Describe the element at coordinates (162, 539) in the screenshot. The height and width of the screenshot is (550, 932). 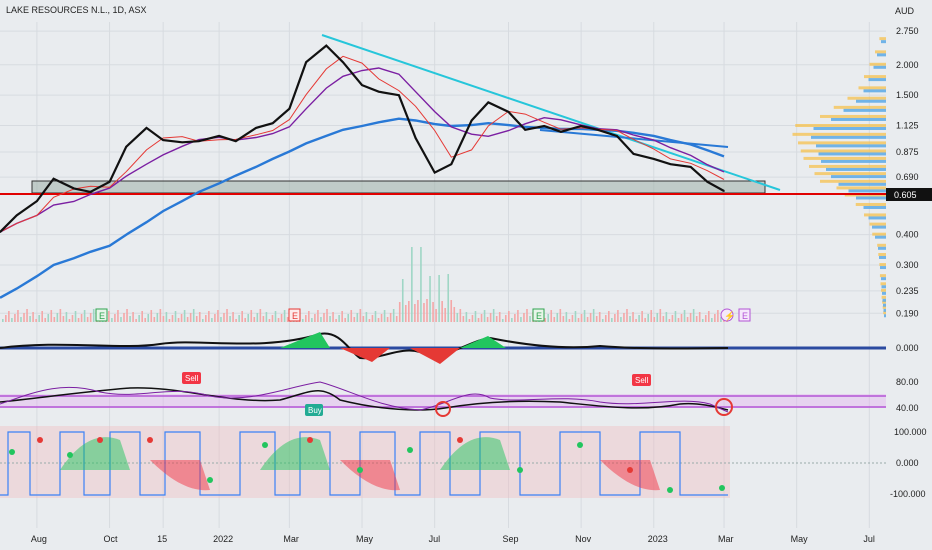
I see `time-tick-label: 15` at that location.